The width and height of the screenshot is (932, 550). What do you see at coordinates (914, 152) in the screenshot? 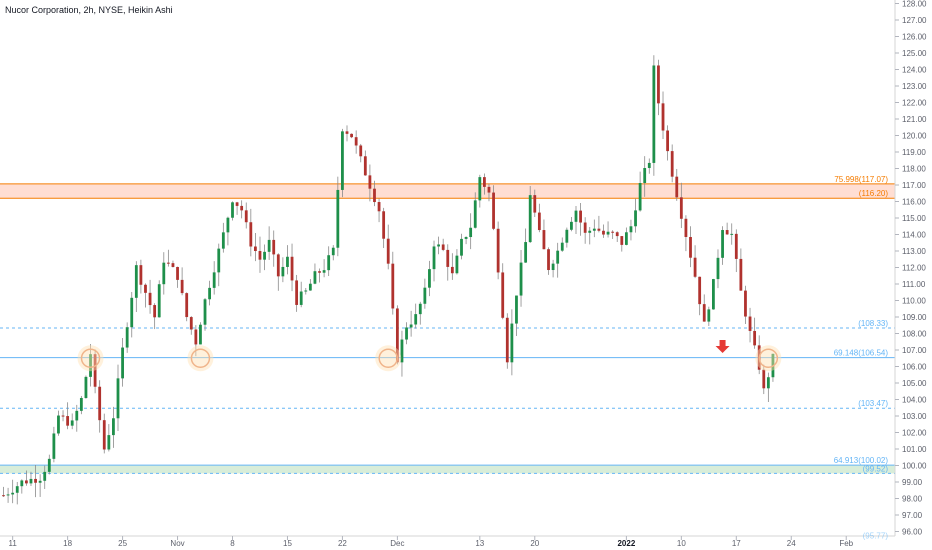
I see `price-tick-label: 119.00` at bounding box center [914, 152].